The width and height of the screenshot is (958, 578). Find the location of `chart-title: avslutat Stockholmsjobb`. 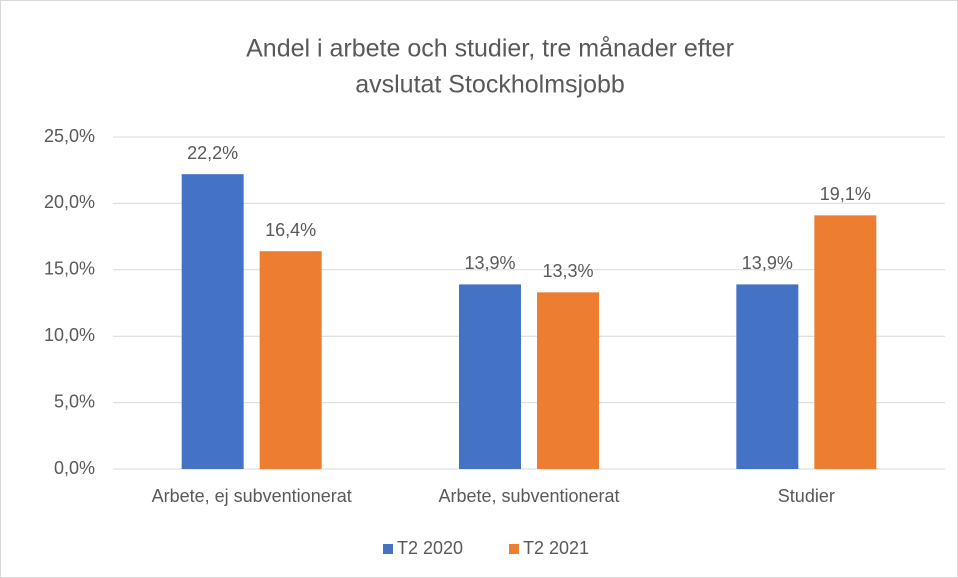

chart-title: avslutat Stockholmsjobb is located at coordinates (490, 85).